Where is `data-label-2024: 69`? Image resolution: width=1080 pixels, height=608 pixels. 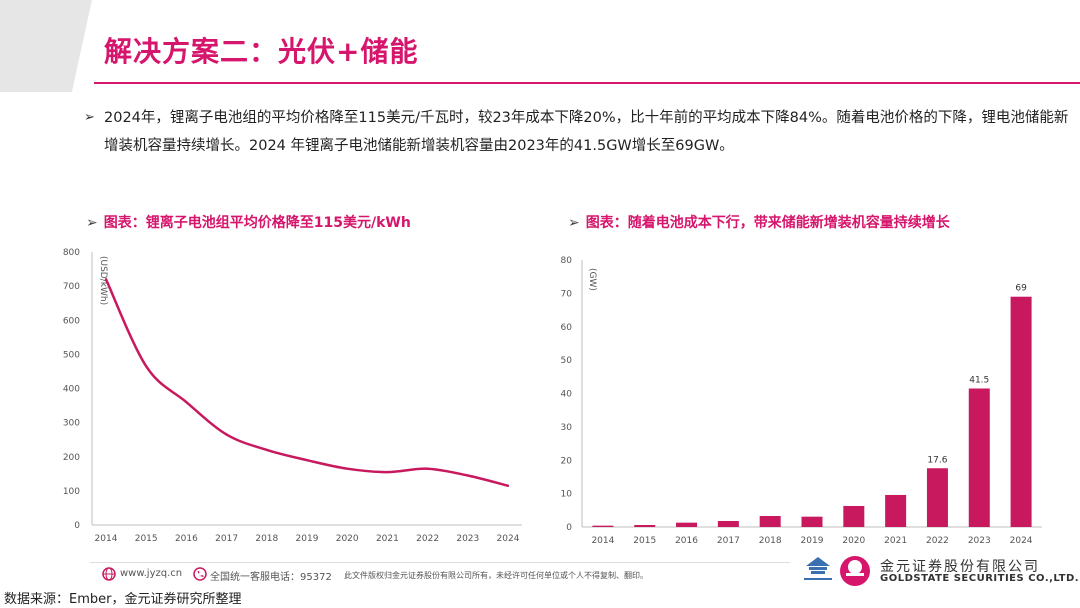
data-label-2024: 69 is located at coordinates (1021, 289).